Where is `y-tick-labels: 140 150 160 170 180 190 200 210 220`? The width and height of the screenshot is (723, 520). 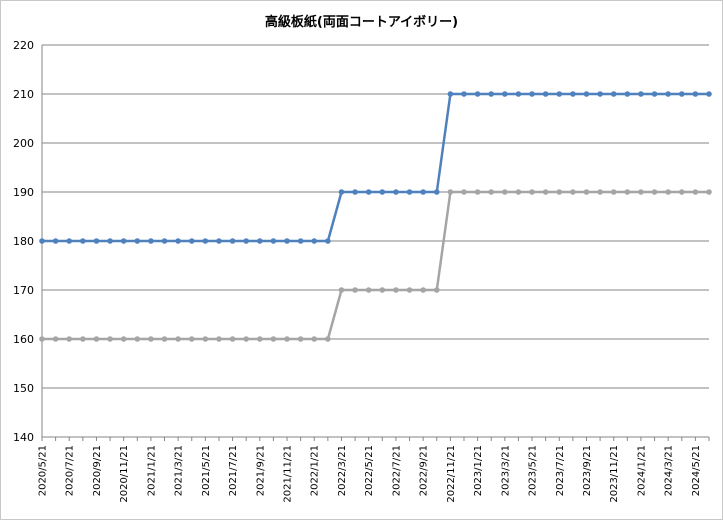
y-tick-labels: 140 150 160 170 180 190 200 210 220 is located at coordinates (23, 241).